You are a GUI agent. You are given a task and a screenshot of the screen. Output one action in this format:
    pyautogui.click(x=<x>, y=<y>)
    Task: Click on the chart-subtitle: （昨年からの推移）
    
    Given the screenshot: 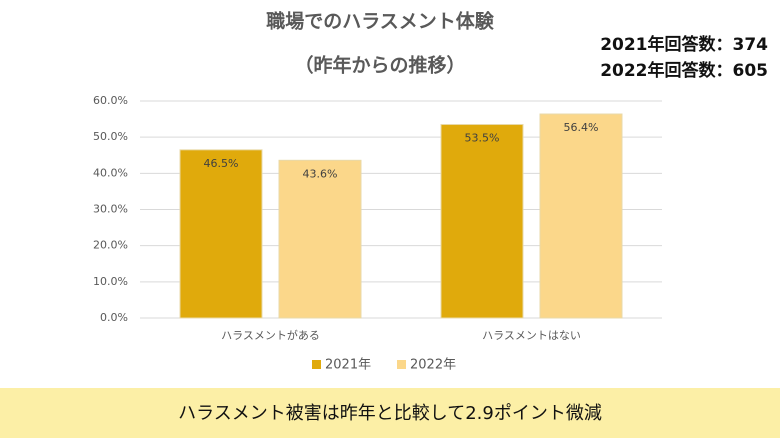 What is the action you would take?
    pyautogui.click(x=379, y=65)
    